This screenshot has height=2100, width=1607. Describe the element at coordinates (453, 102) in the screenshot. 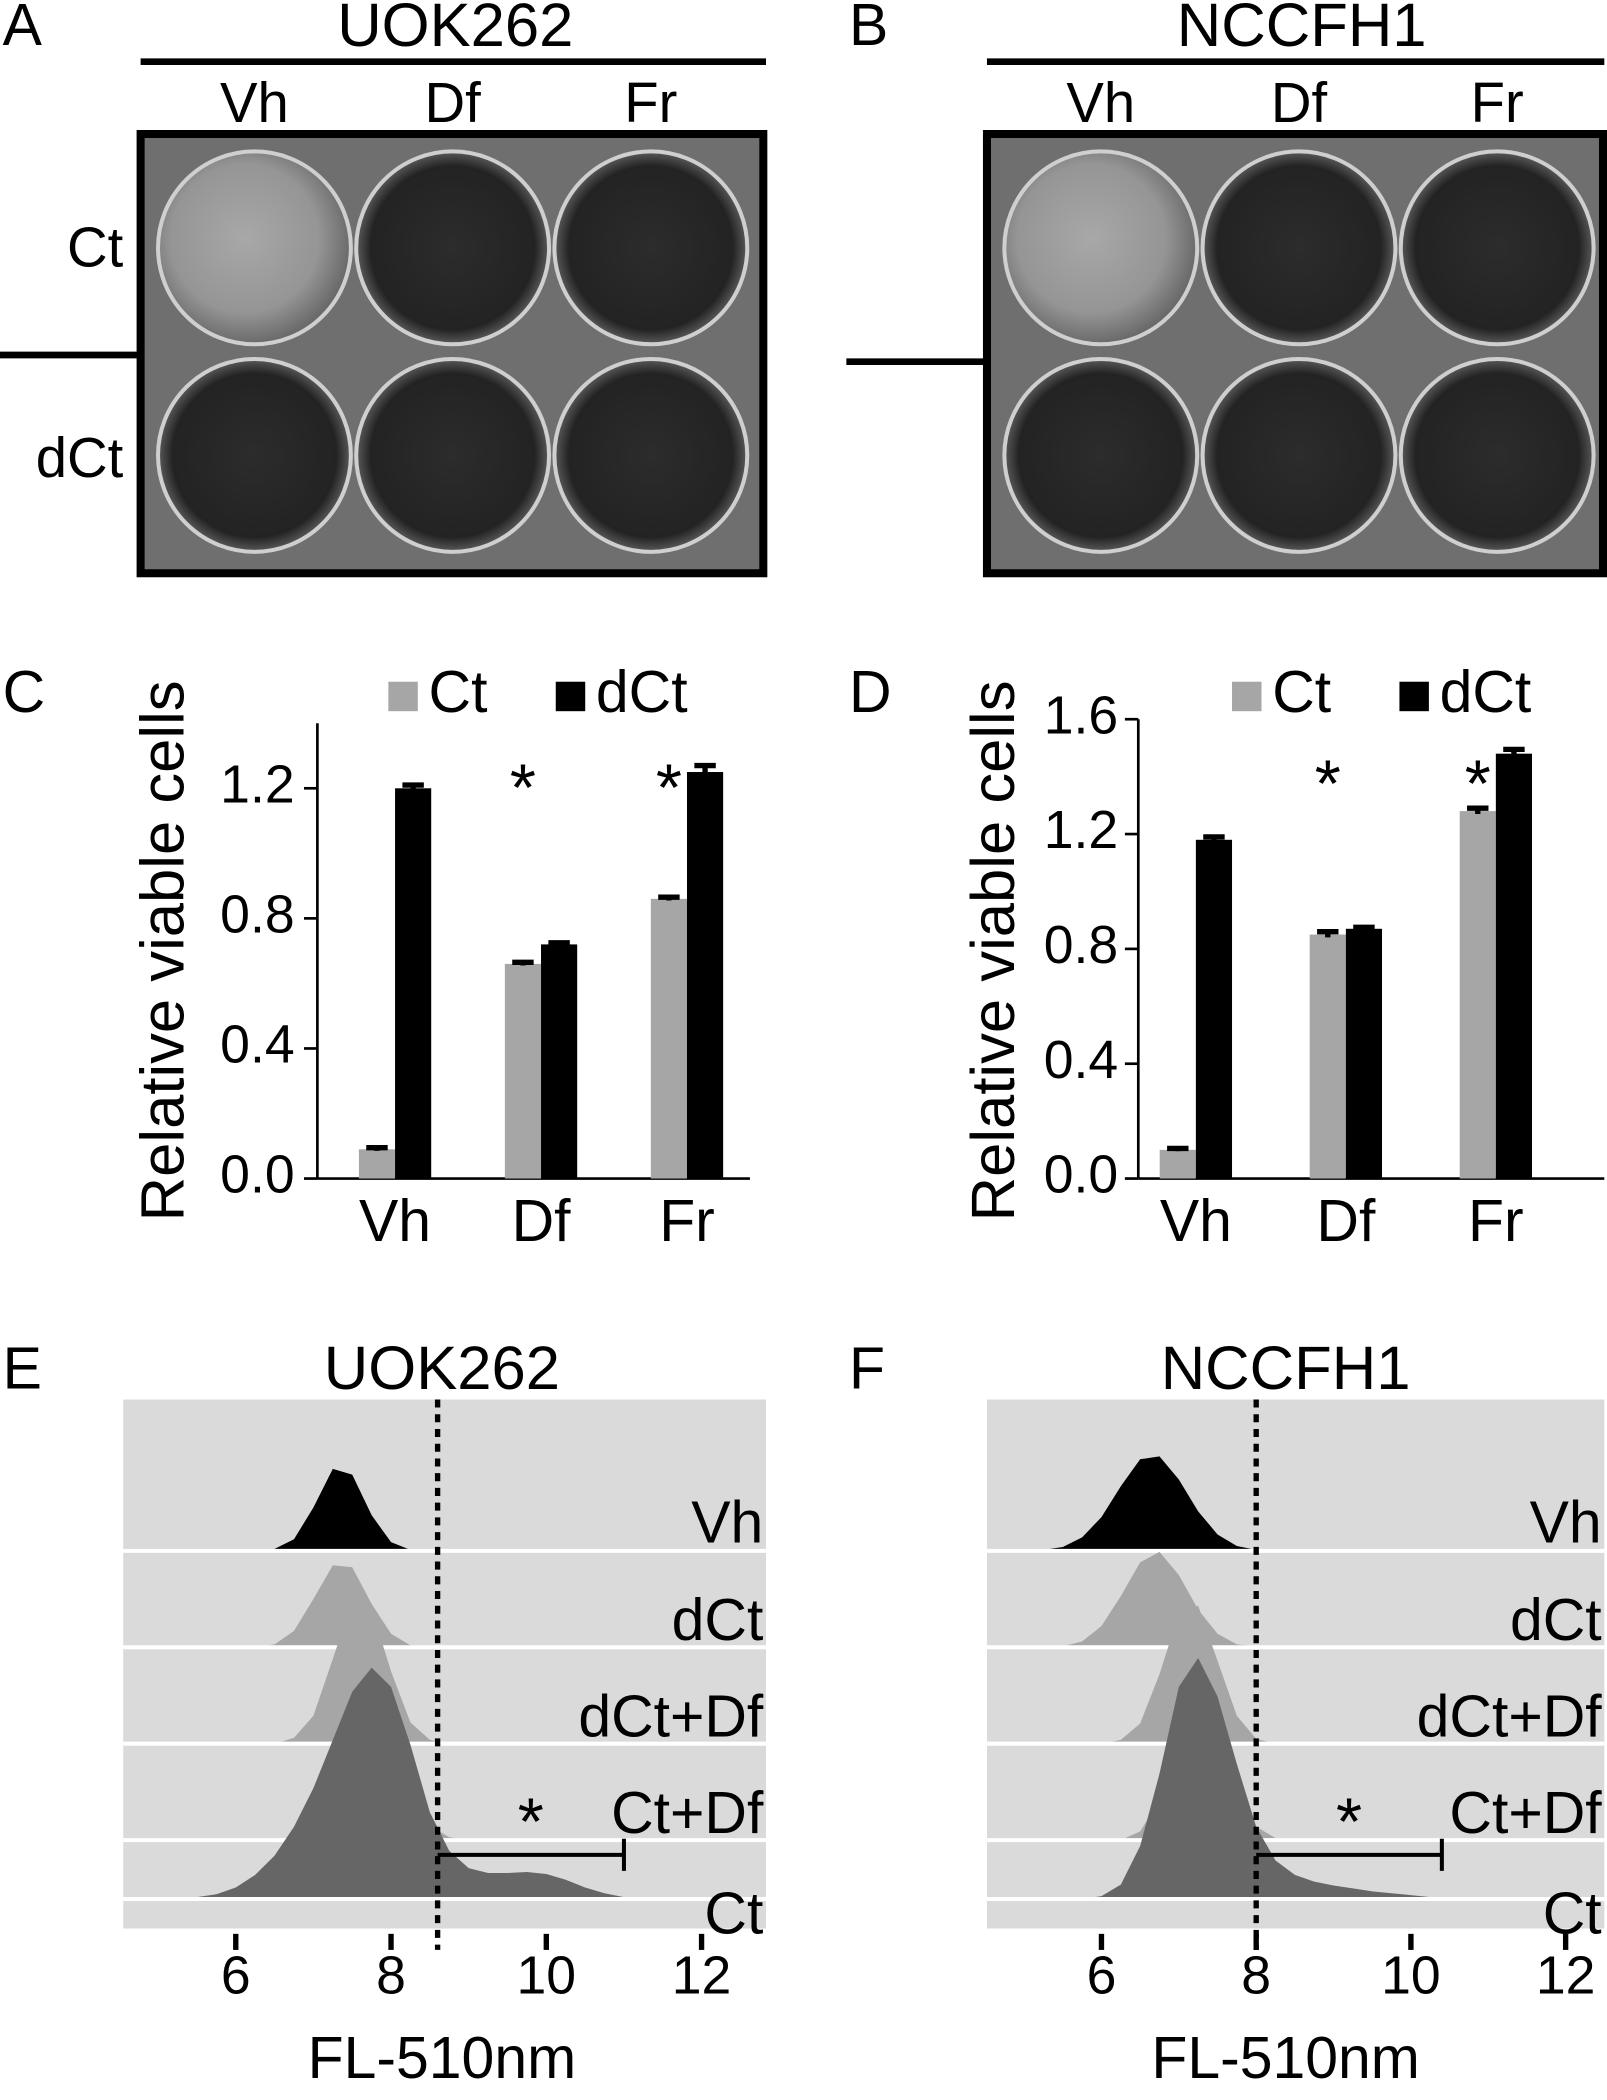

I see `column-label: Df` at that location.